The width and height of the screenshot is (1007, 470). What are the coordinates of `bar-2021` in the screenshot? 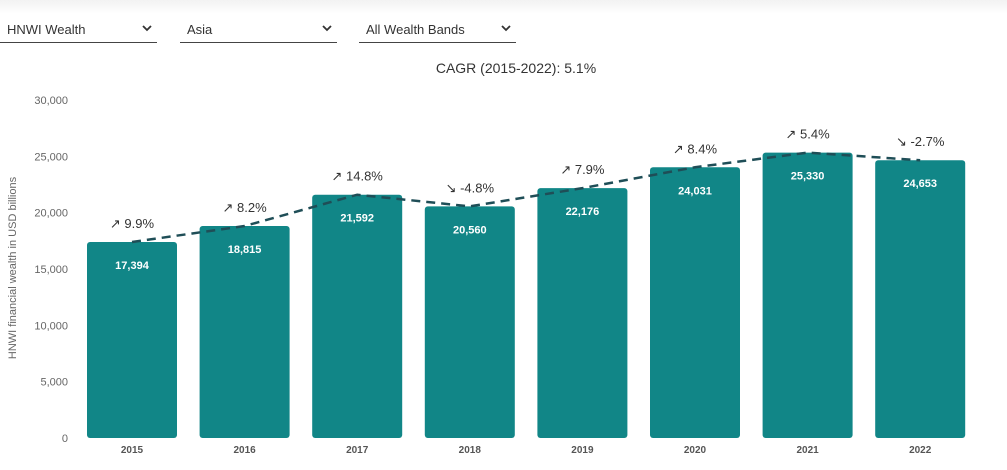 It's located at (807, 295).